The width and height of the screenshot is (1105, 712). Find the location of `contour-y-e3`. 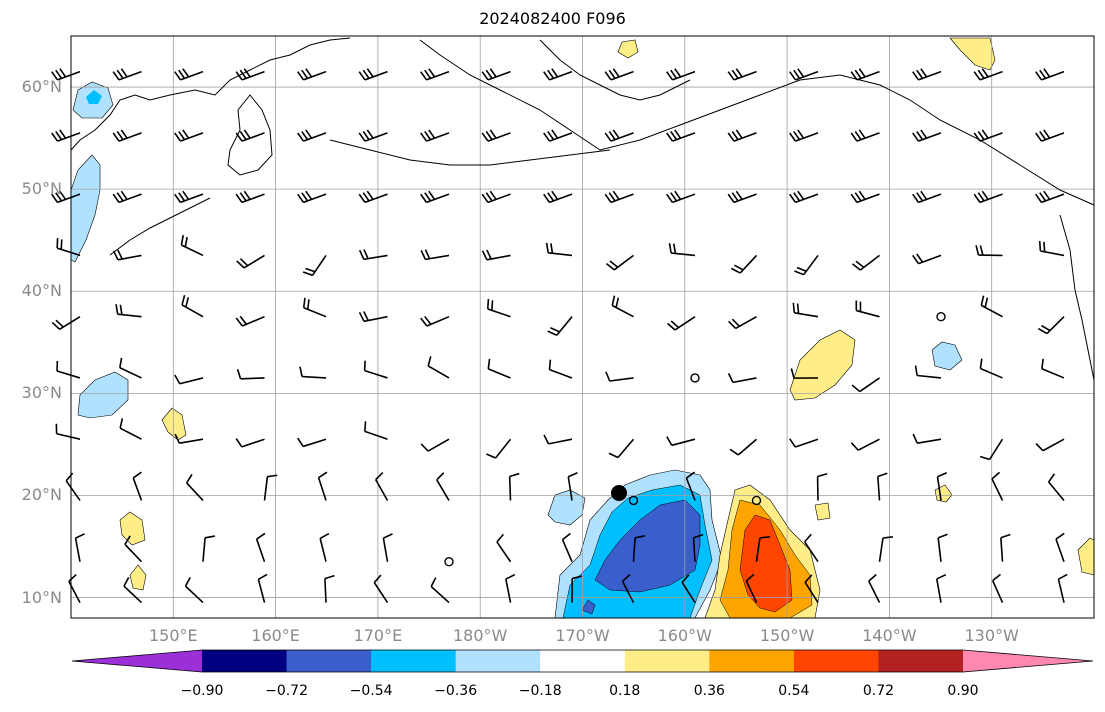

contour-y-e3 is located at coordinates (822, 511).